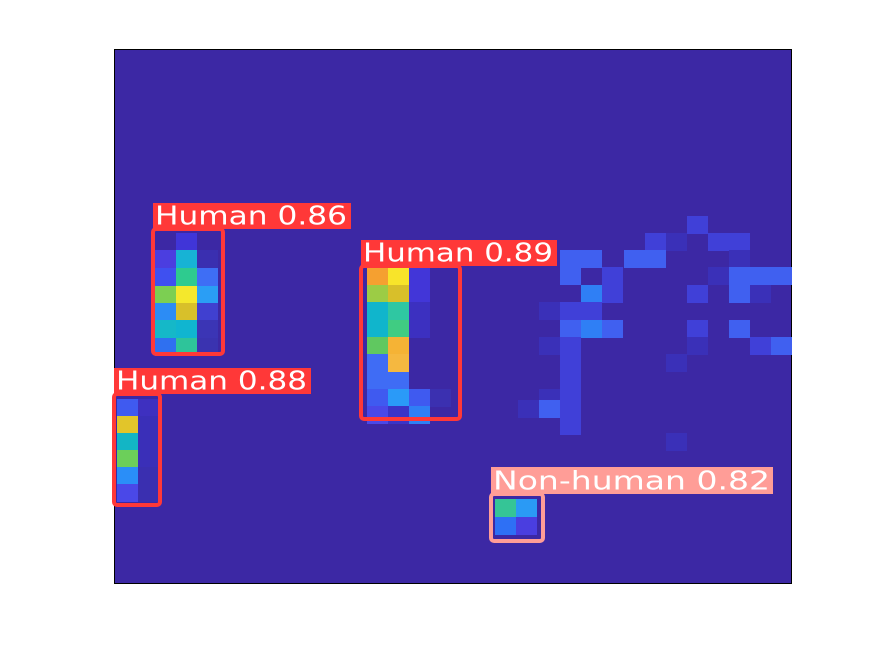 This screenshot has width=875, height=656. I want to click on detection-label: Human 0.88, so click(211, 382).